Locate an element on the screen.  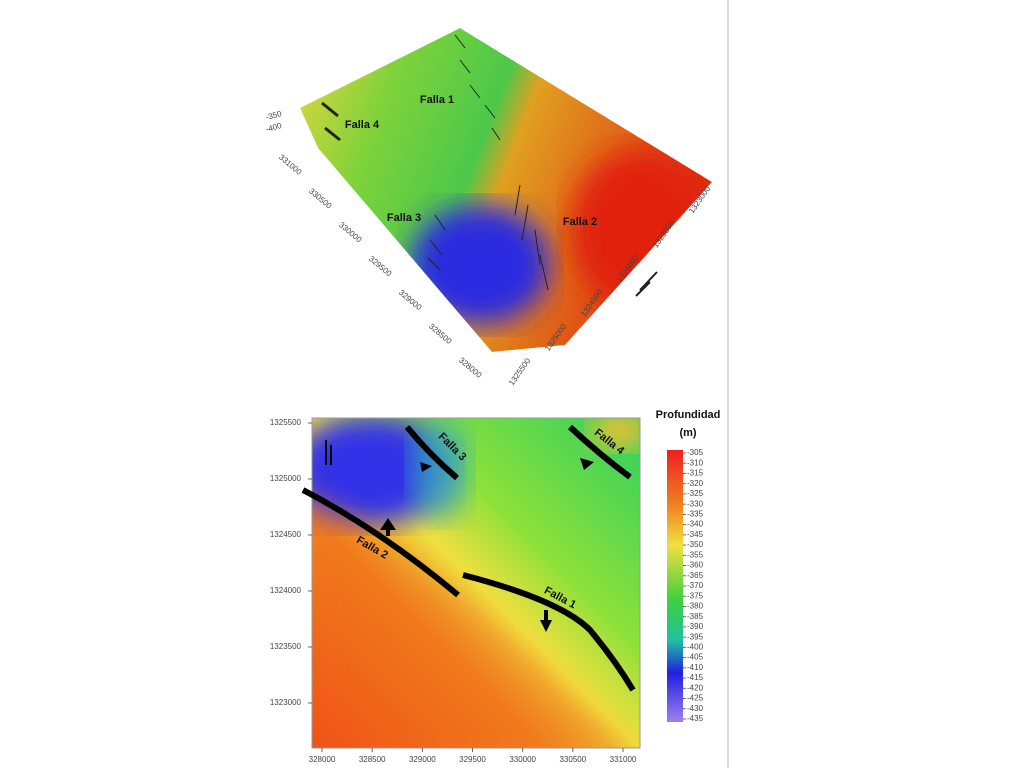
y-tick-label-3d: 330500 is located at coordinates (320, 199).